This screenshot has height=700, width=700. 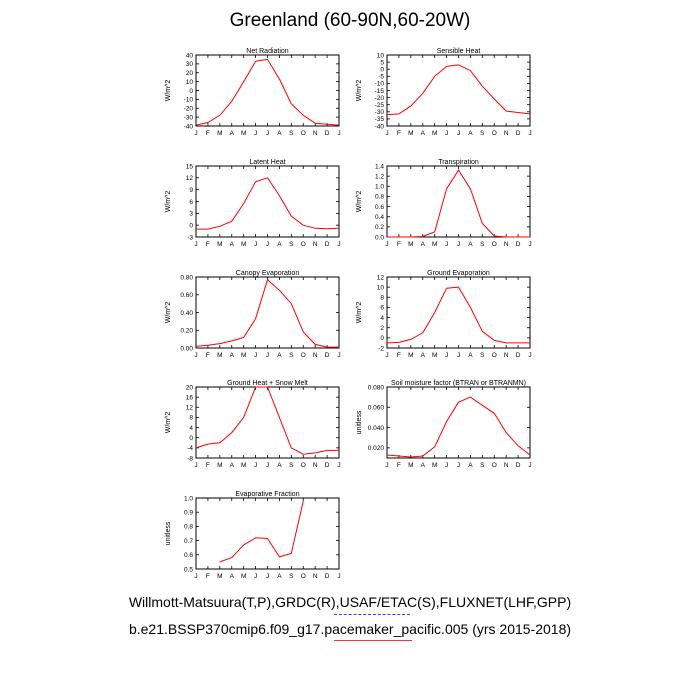 What do you see at coordinates (382, 318) in the screenshot?
I see `y-tick-label: 4` at bounding box center [382, 318].